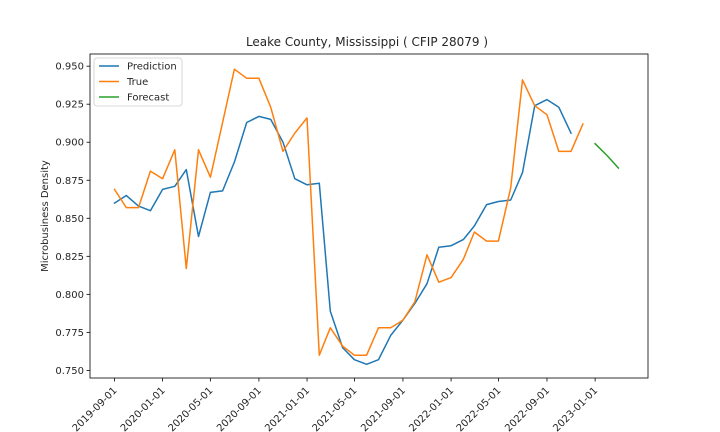  What do you see at coordinates (148, 98) in the screenshot?
I see `legend-label-forecast: Forecast` at bounding box center [148, 98].